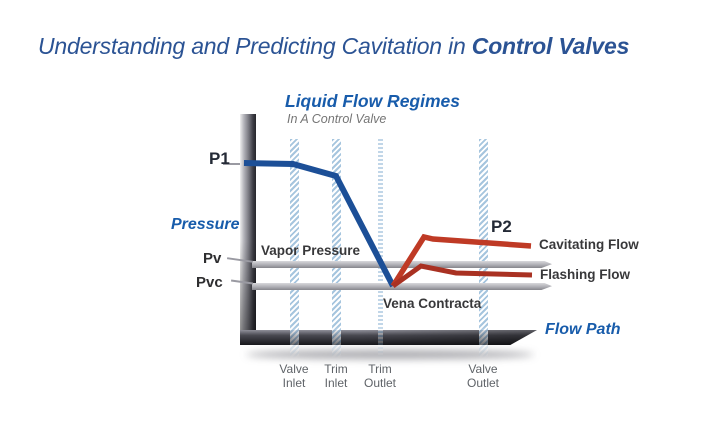 This screenshot has height=424, width=720. What do you see at coordinates (231, 164) in the screenshot?
I see `p1-tick` at bounding box center [231, 164].